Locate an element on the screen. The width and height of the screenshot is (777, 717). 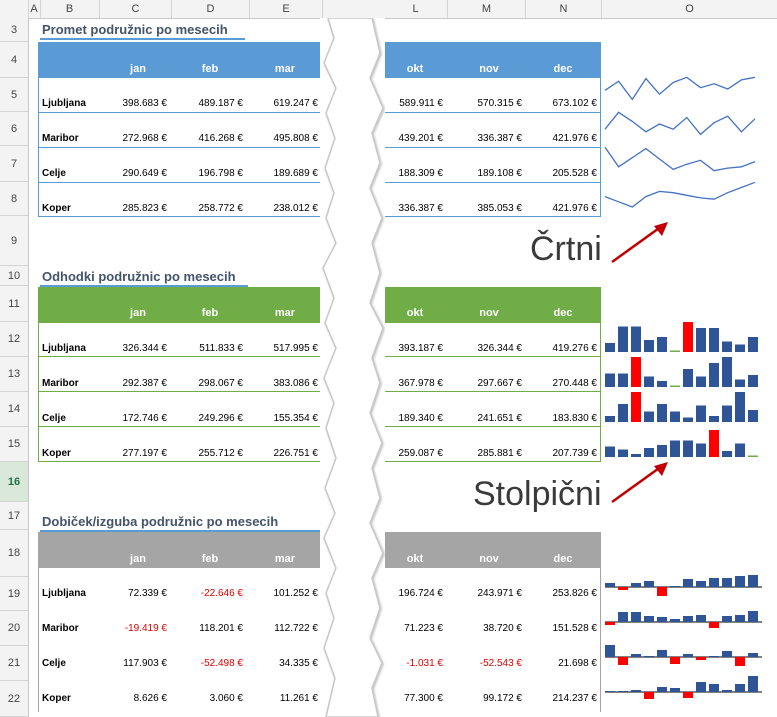
cell: 241.651 € is located at coordinates (500, 418).